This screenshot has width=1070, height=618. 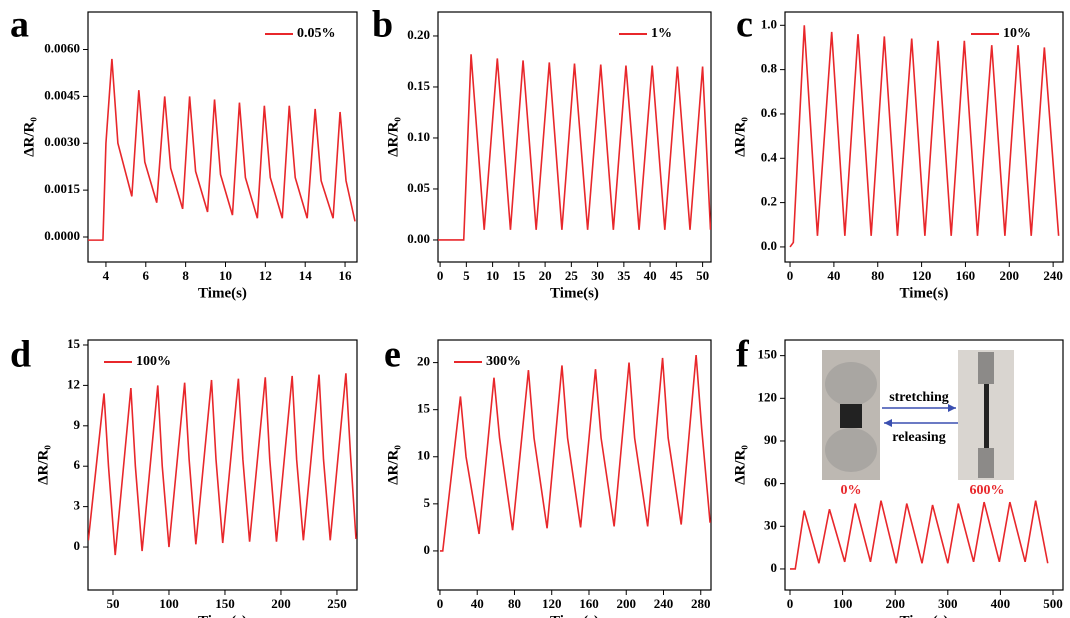 What do you see at coordinates (346, 275) in the screenshot?
I see `x-tick-label: 16` at bounding box center [346, 275].